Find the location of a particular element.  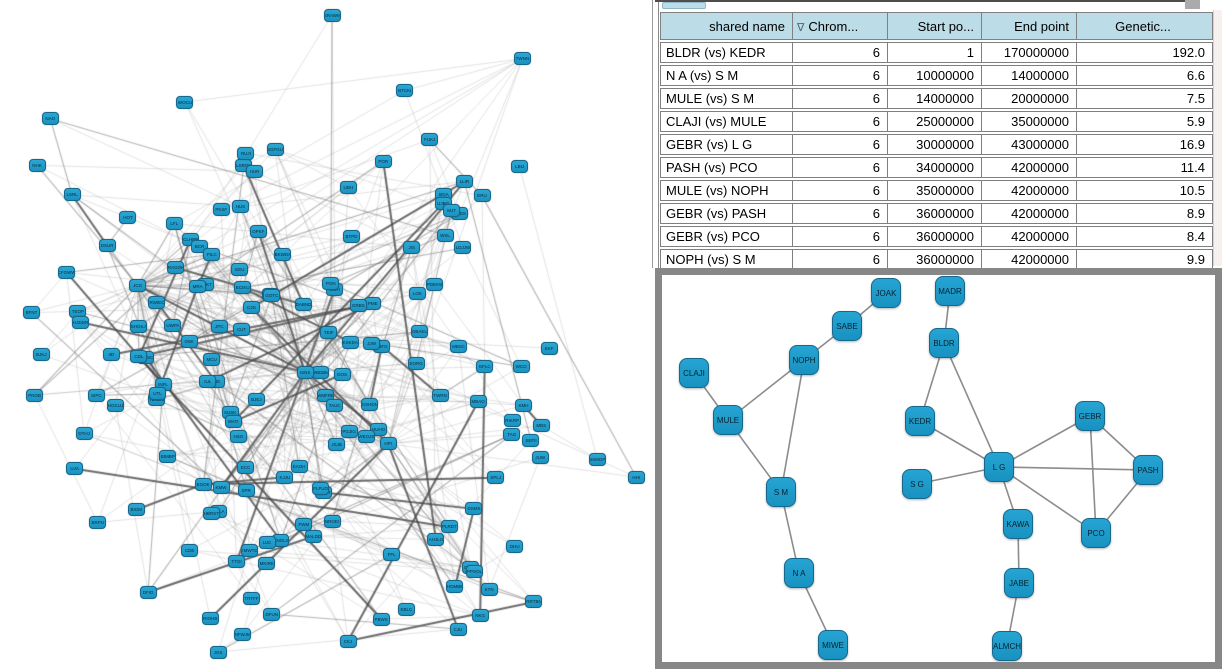

cell-value: 10000000 is located at coordinates (935, 75).